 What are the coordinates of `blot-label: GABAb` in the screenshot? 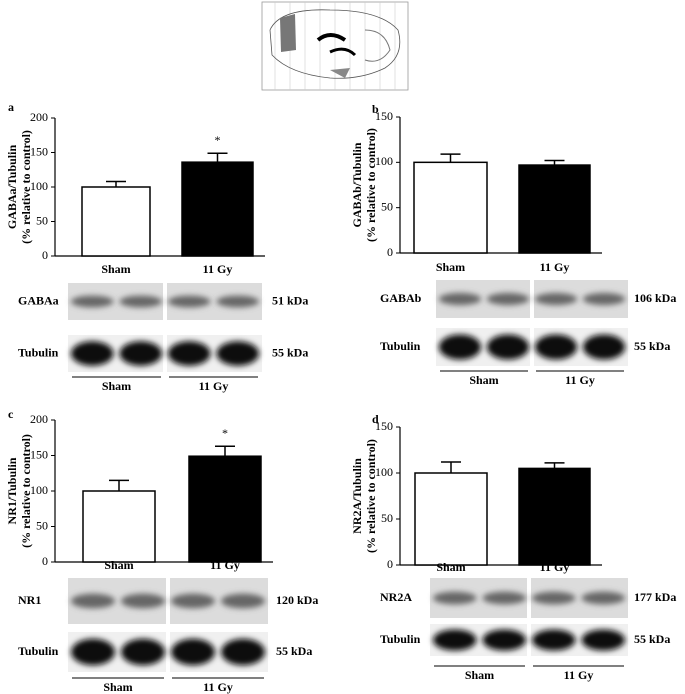 It's located at (401, 298).